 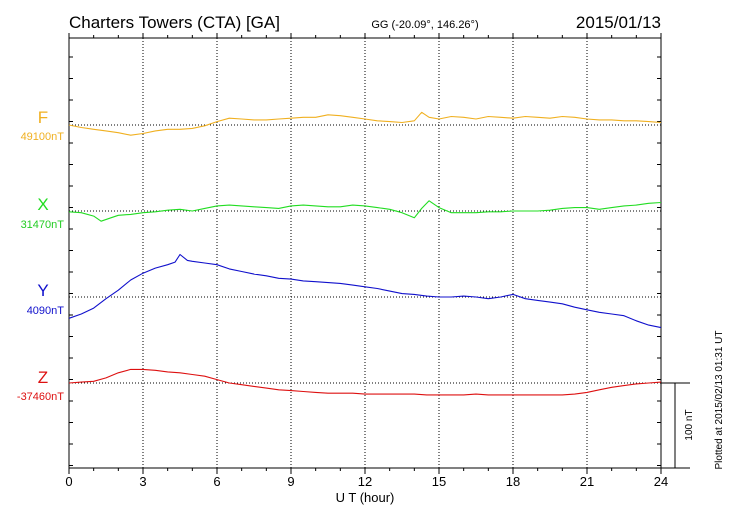 What do you see at coordinates (43, 137) in the screenshot?
I see `baseline-label-F: 49100nT` at bounding box center [43, 137].